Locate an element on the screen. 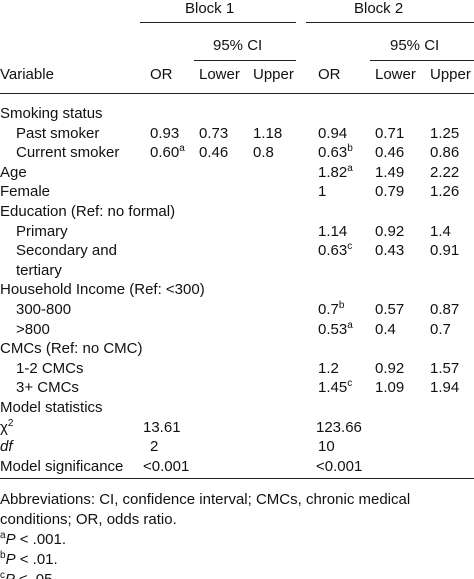  row-label: Age is located at coordinates (13, 172).